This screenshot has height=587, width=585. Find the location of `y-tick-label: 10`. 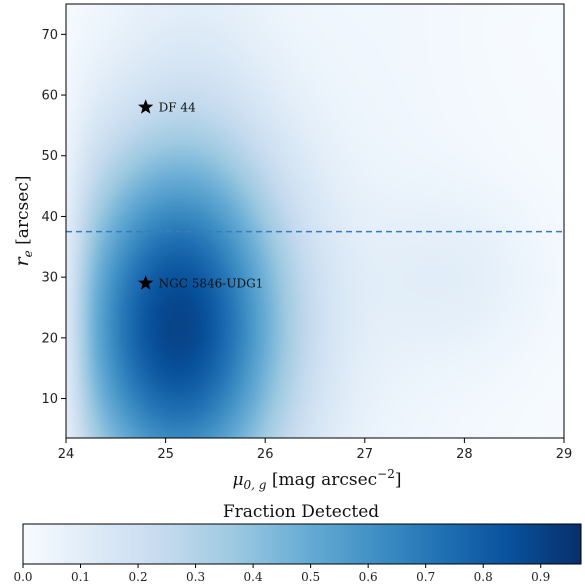

y-tick-label: 10 is located at coordinates (49, 399).